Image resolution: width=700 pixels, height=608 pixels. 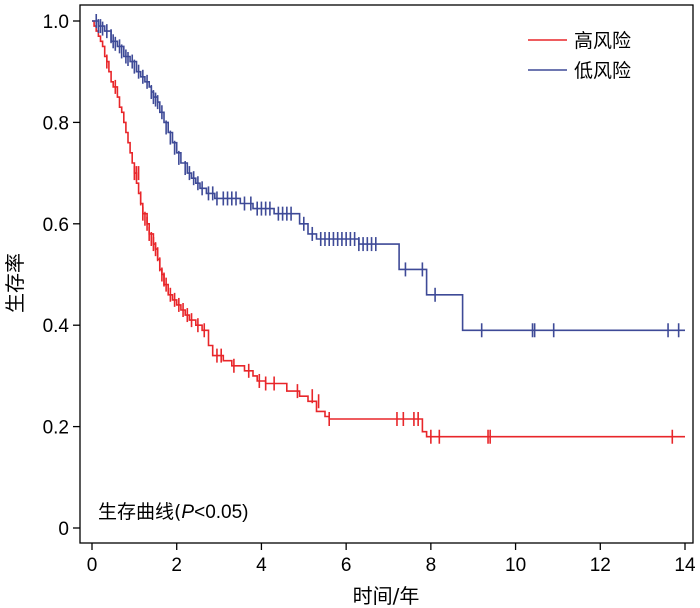 What do you see at coordinates (391, 559) in the screenshot?
I see `x-axis: 0 2 4 6 8 10 12 14` at bounding box center [391, 559].